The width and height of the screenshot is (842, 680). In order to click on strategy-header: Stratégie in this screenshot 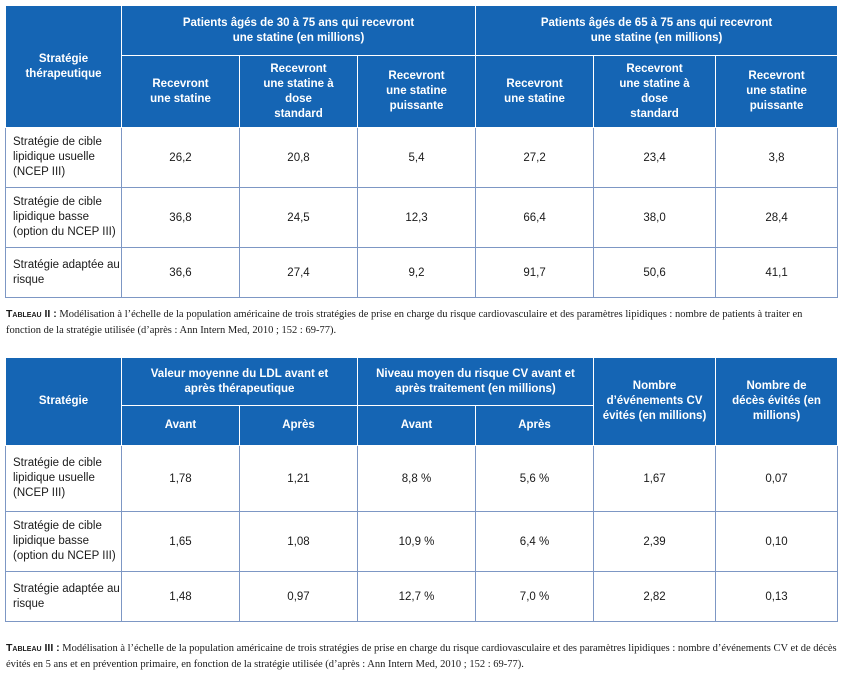, I will do `click(63, 401)`.